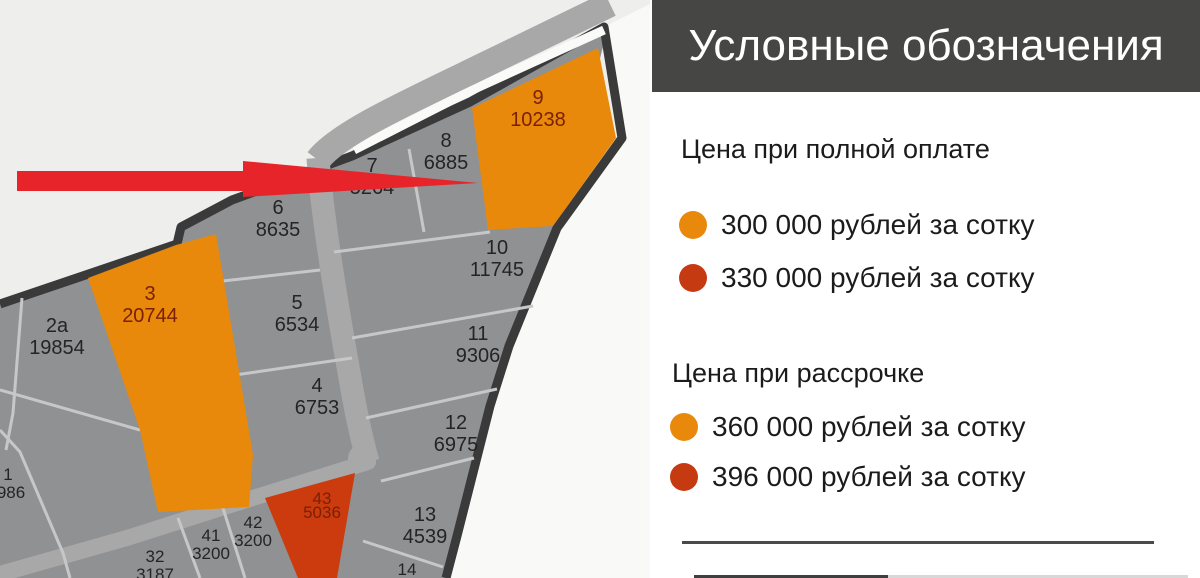 The height and width of the screenshot is (578, 1200). I want to click on plot-label-8: 8, so click(445, 141).